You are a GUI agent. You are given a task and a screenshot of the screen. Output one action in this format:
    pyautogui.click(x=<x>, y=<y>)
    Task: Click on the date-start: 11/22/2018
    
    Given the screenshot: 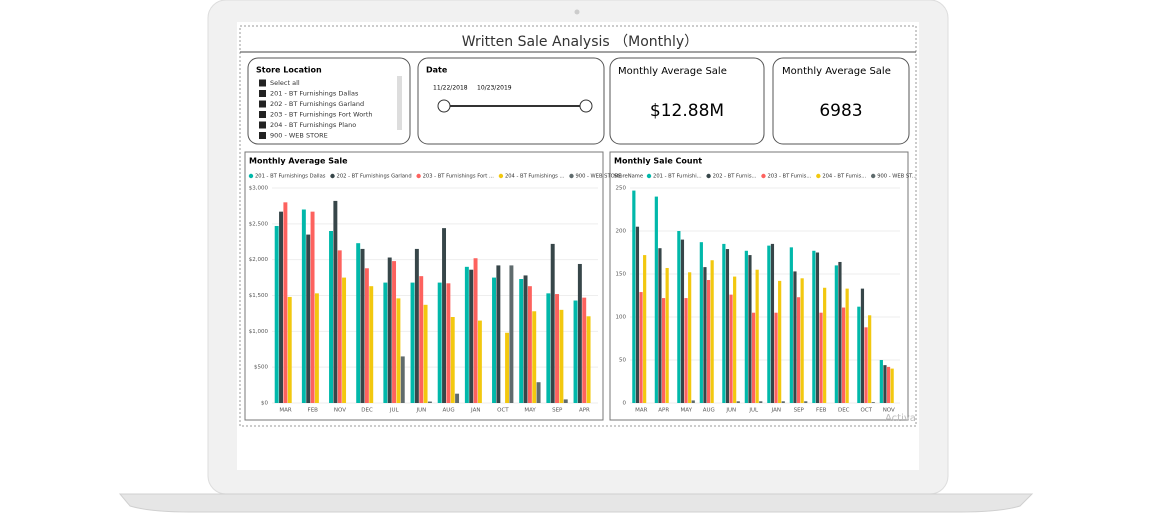 What is the action you would take?
    pyautogui.click(x=450, y=88)
    